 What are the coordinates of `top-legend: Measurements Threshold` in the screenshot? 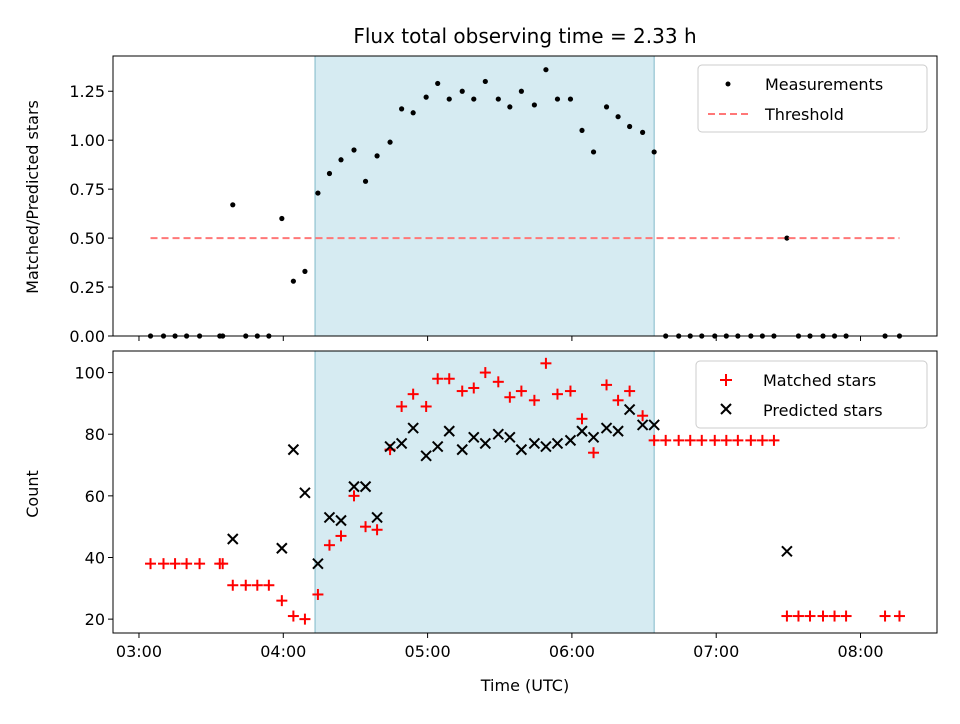 It's located at (812, 98).